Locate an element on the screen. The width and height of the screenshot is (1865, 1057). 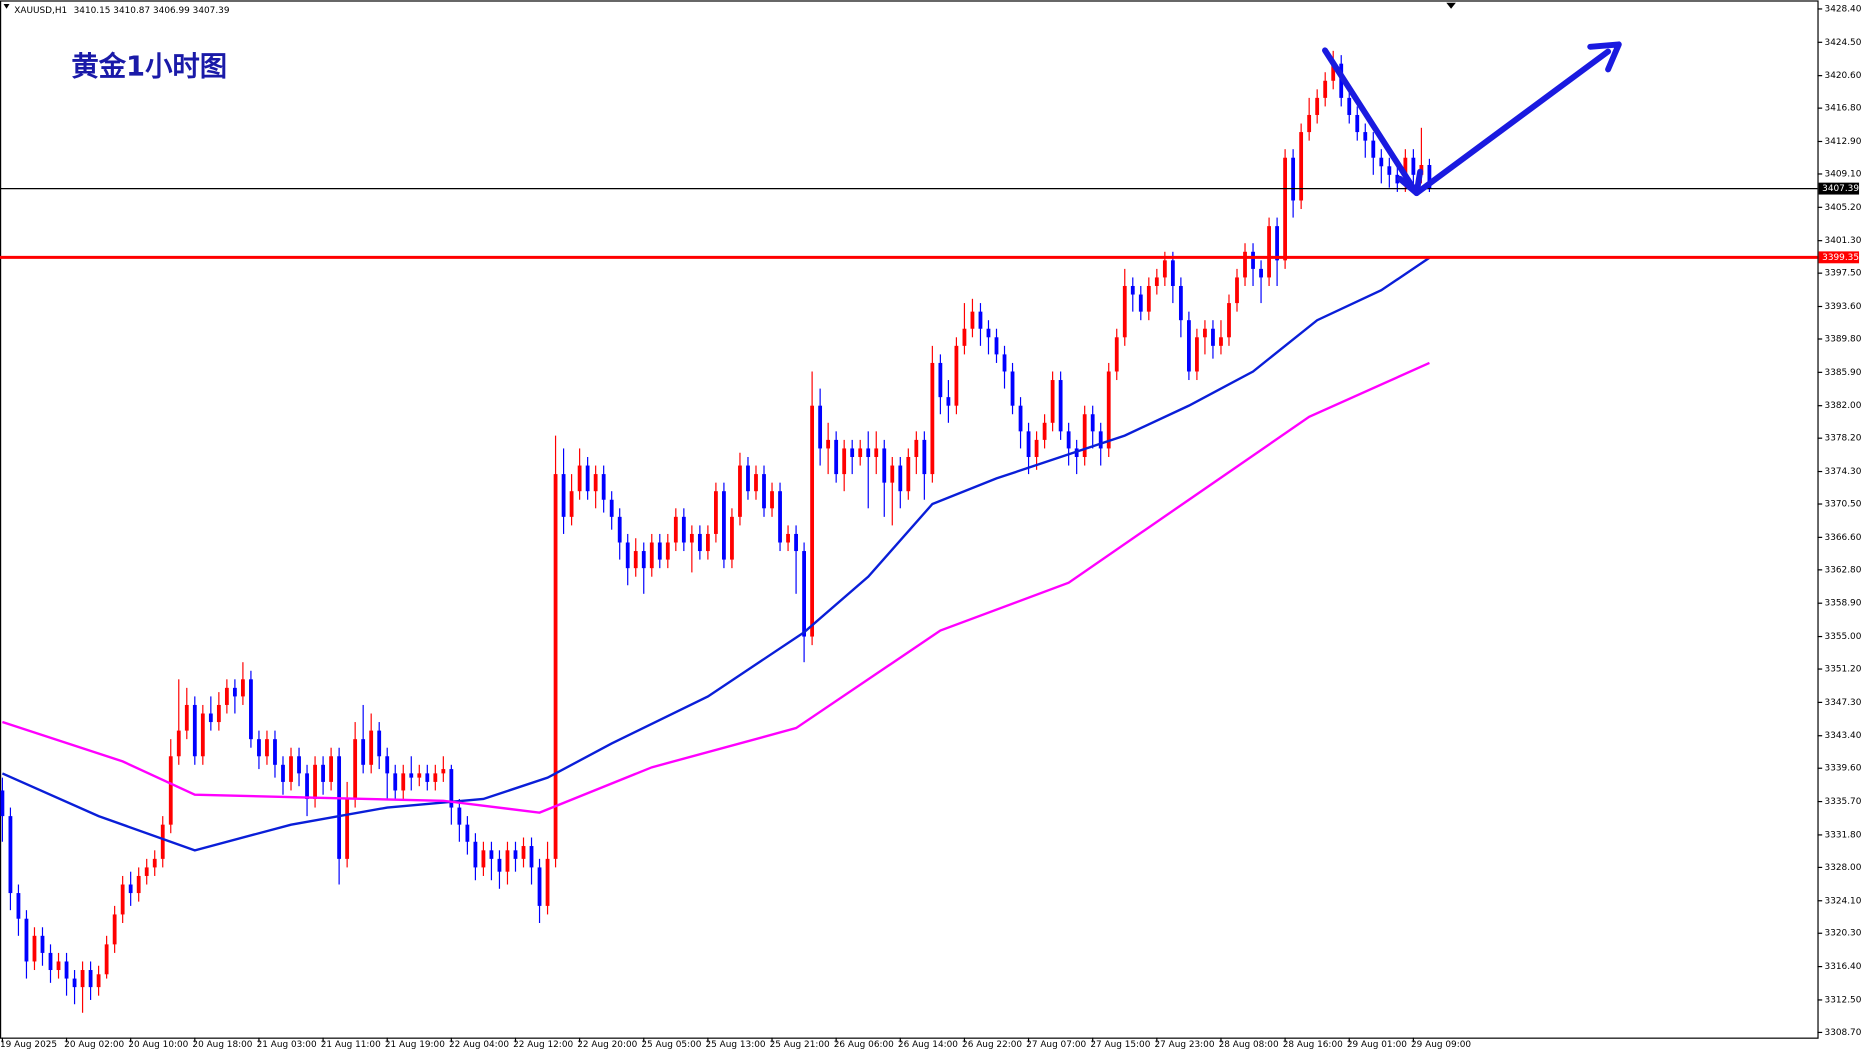
y-tick-label: 3389.80 is located at coordinates (1843, 339).